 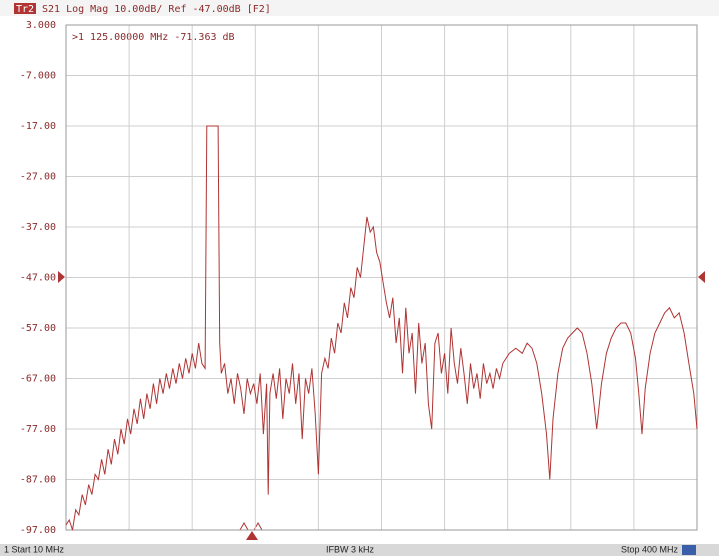 What do you see at coordinates (689, 550) in the screenshot?
I see `channel-badge` at bounding box center [689, 550].